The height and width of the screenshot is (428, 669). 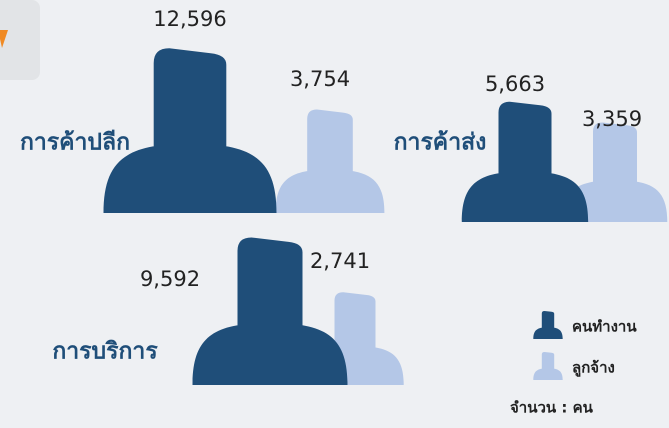 I want to click on category-label: การค้าส่ง, so click(x=440, y=143).